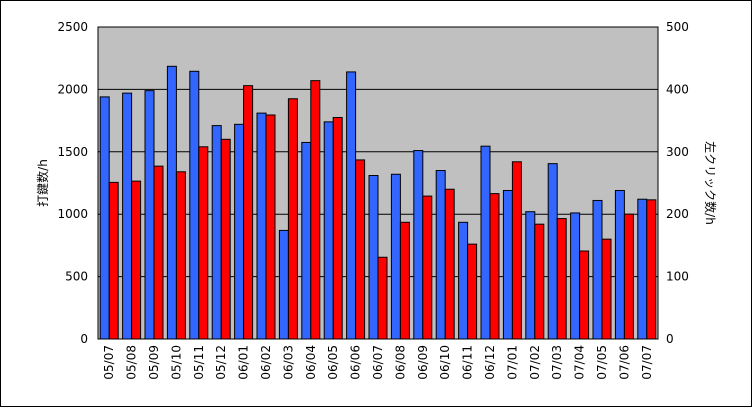 The height and width of the screenshot is (411, 752). Describe the element at coordinates (109, 362) in the screenshot. I see `category-label: 05/07` at that location.